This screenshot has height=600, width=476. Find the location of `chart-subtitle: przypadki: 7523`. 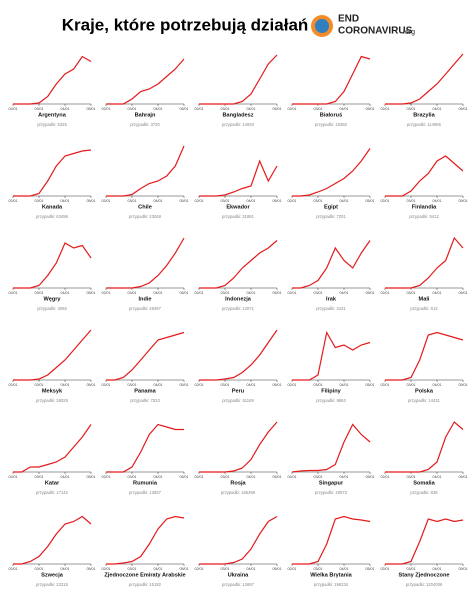

chart-subtitle: przypadki: 7523 is located at coordinates (145, 400).